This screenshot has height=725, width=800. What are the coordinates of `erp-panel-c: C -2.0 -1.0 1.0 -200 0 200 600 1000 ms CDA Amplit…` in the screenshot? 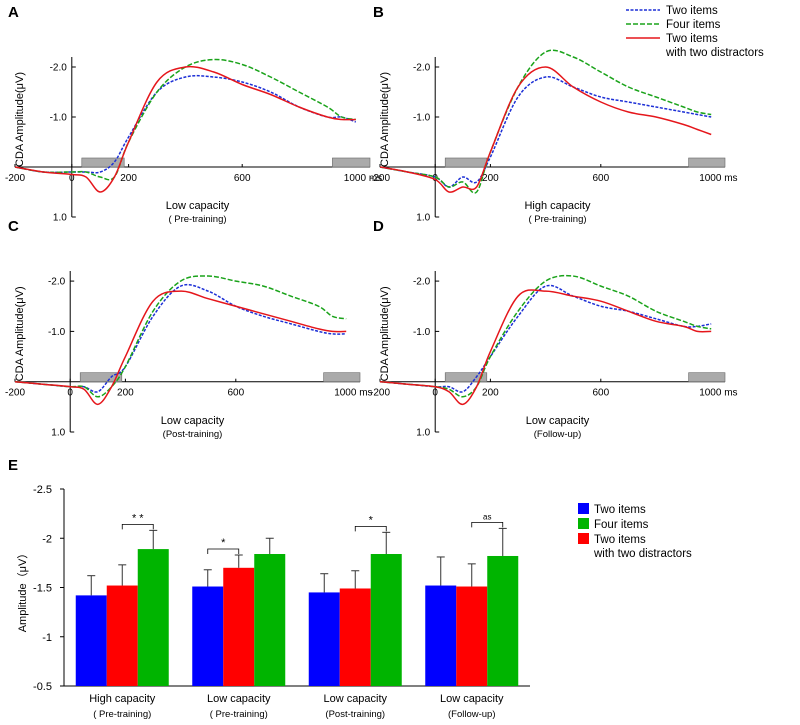 It's located at (189, 329).